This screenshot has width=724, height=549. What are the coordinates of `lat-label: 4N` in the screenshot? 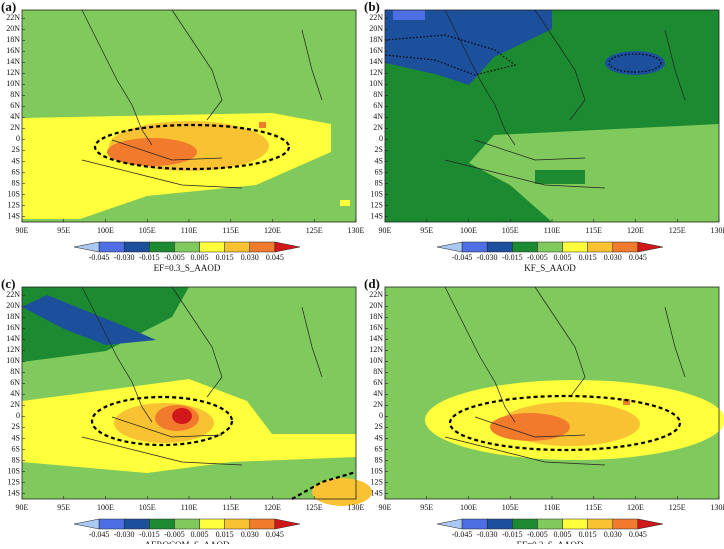 It's located at (15, 116).